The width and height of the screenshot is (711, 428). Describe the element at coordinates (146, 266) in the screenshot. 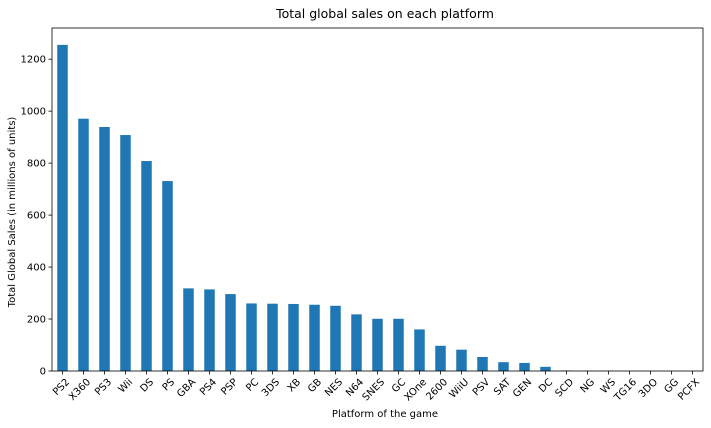

I see `bar-ds` at that location.